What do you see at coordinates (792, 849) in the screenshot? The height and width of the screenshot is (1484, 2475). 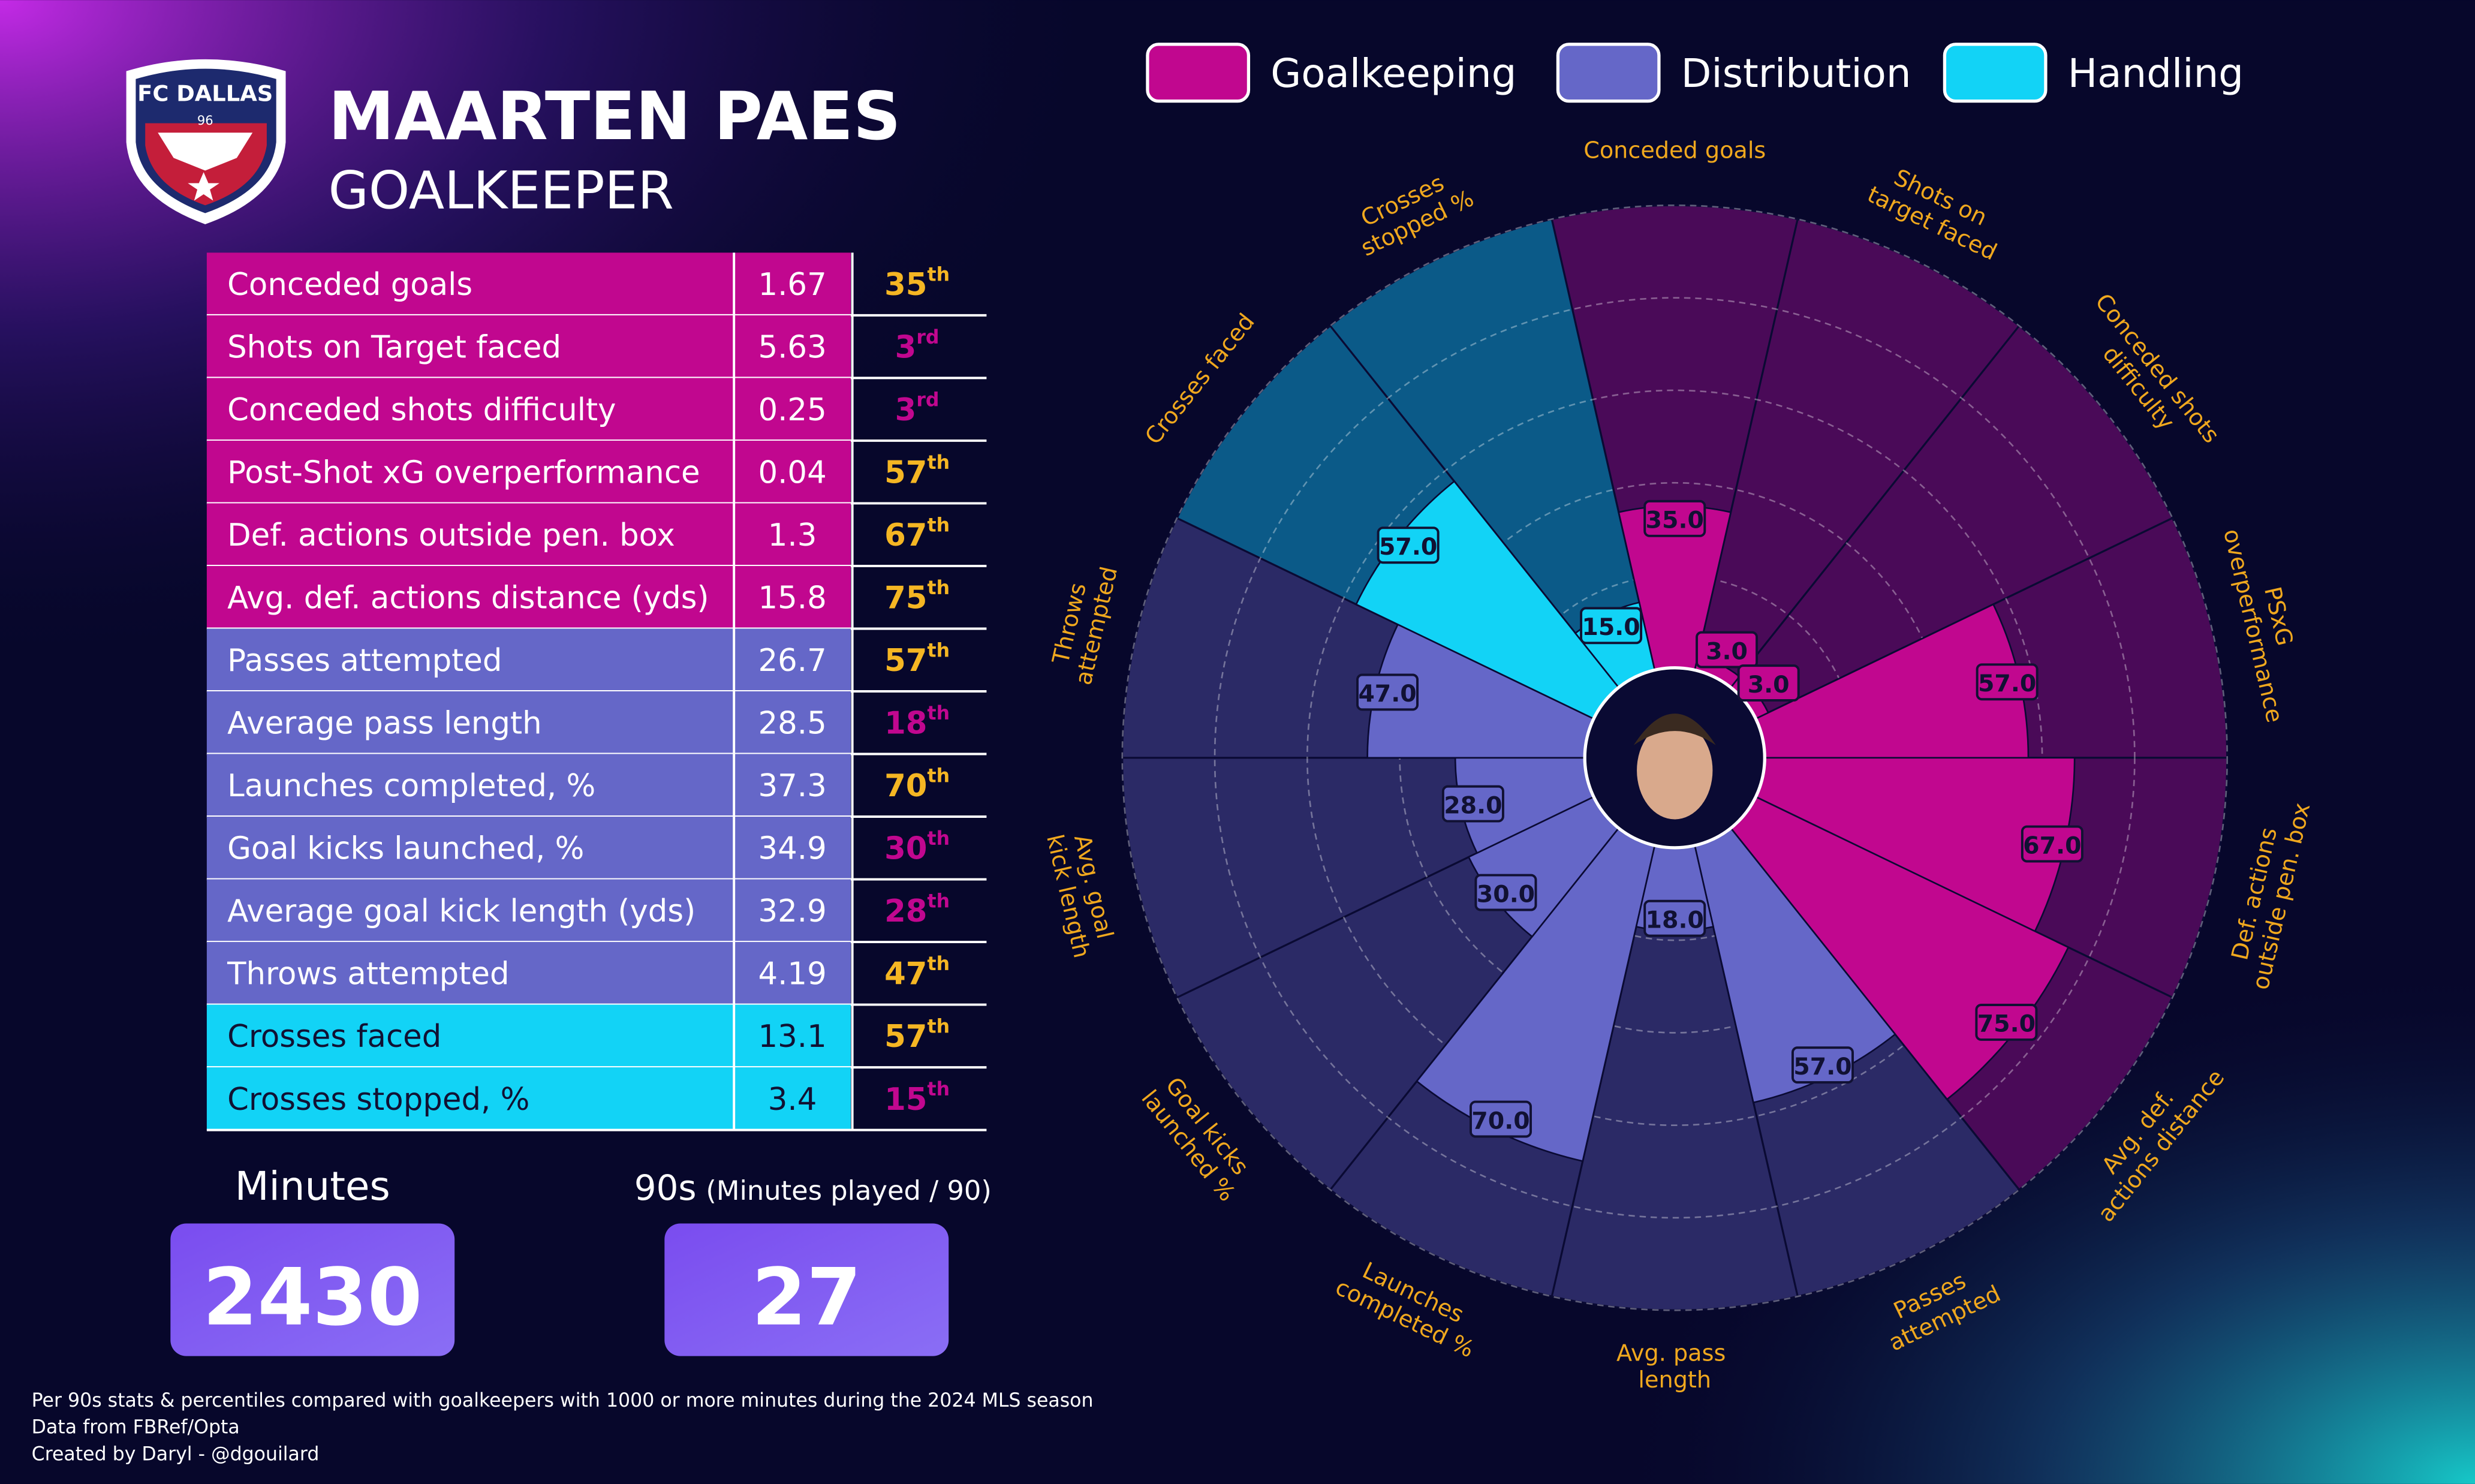 I see `metric-value: 34.9` at bounding box center [792, 849].